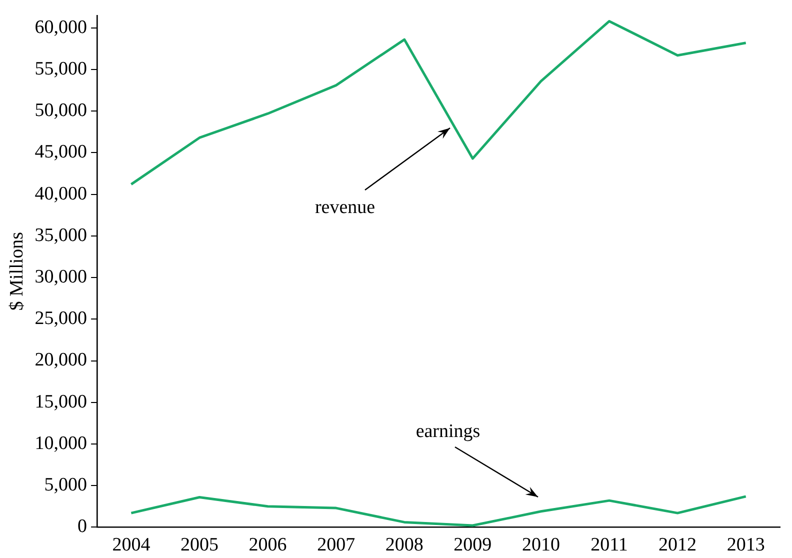 Image resolution: width=792 pixels, height=558 pixels. Describe the element at coordinates (17, 271) in the screenshot. I see `y-axis-title: $ Millions` at that location.